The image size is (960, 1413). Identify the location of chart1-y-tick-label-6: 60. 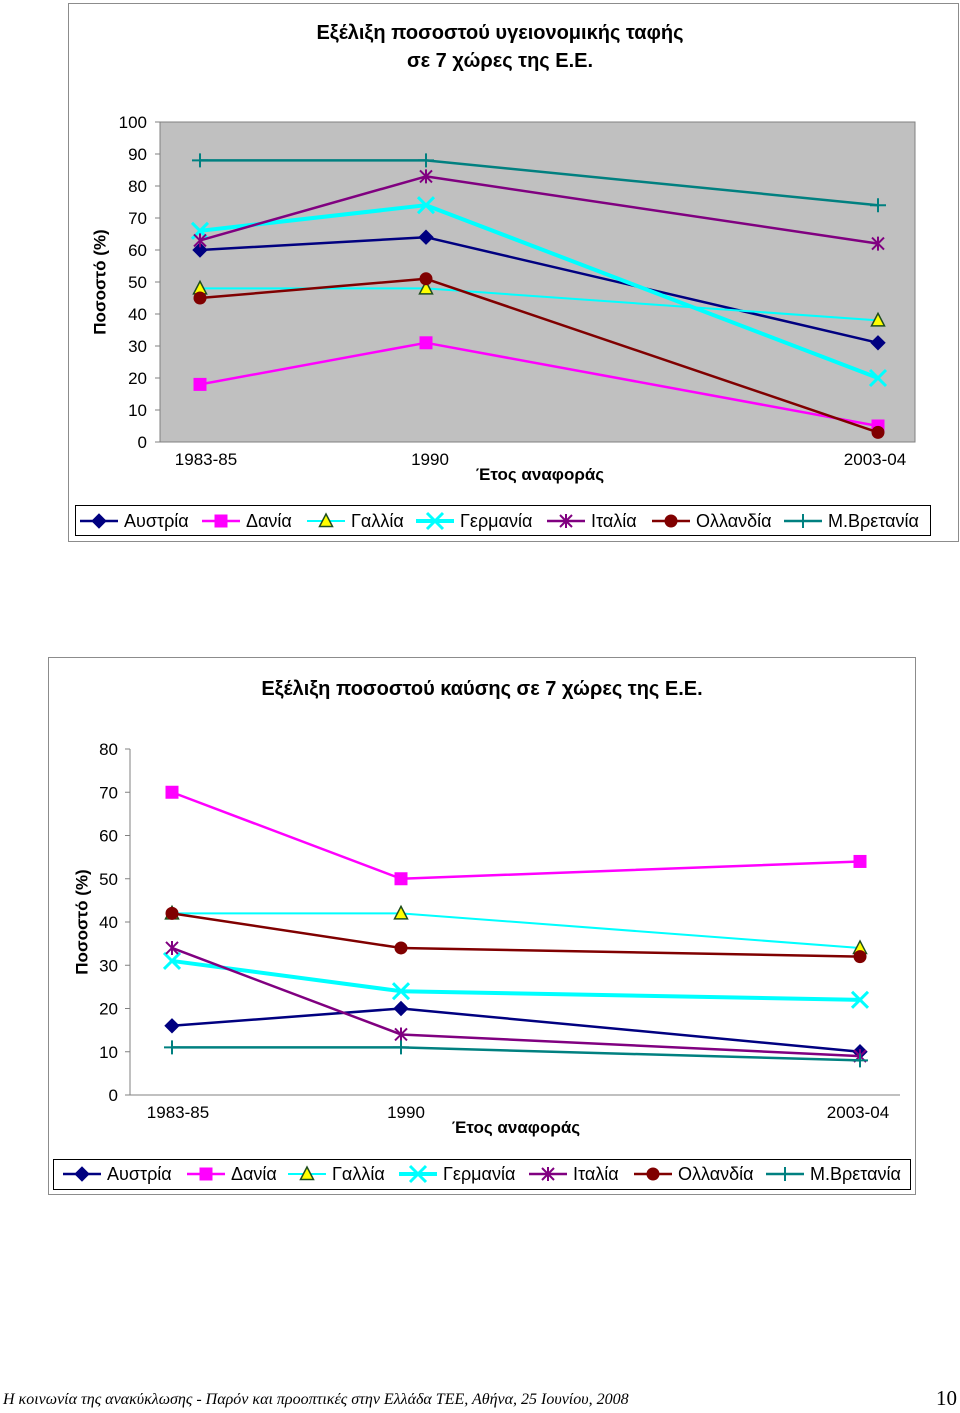
(137, 250).